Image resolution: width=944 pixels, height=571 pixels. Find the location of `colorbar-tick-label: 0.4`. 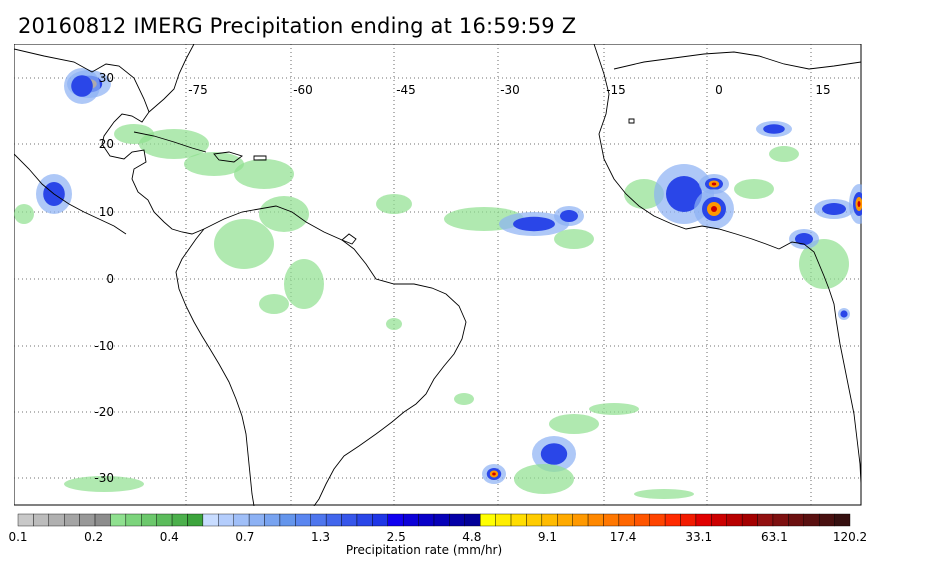

colorbar-tick-label: 0.4 is located at coordinates (169, 537).